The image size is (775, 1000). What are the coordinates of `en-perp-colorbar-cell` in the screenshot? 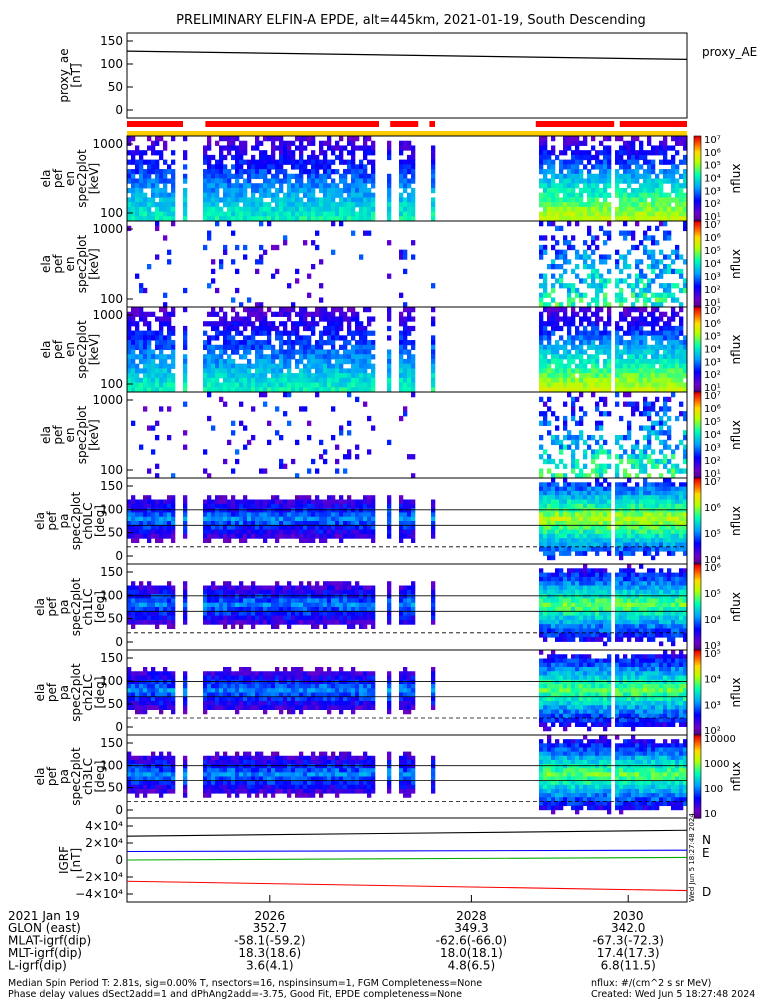 It's located at (697, 293).